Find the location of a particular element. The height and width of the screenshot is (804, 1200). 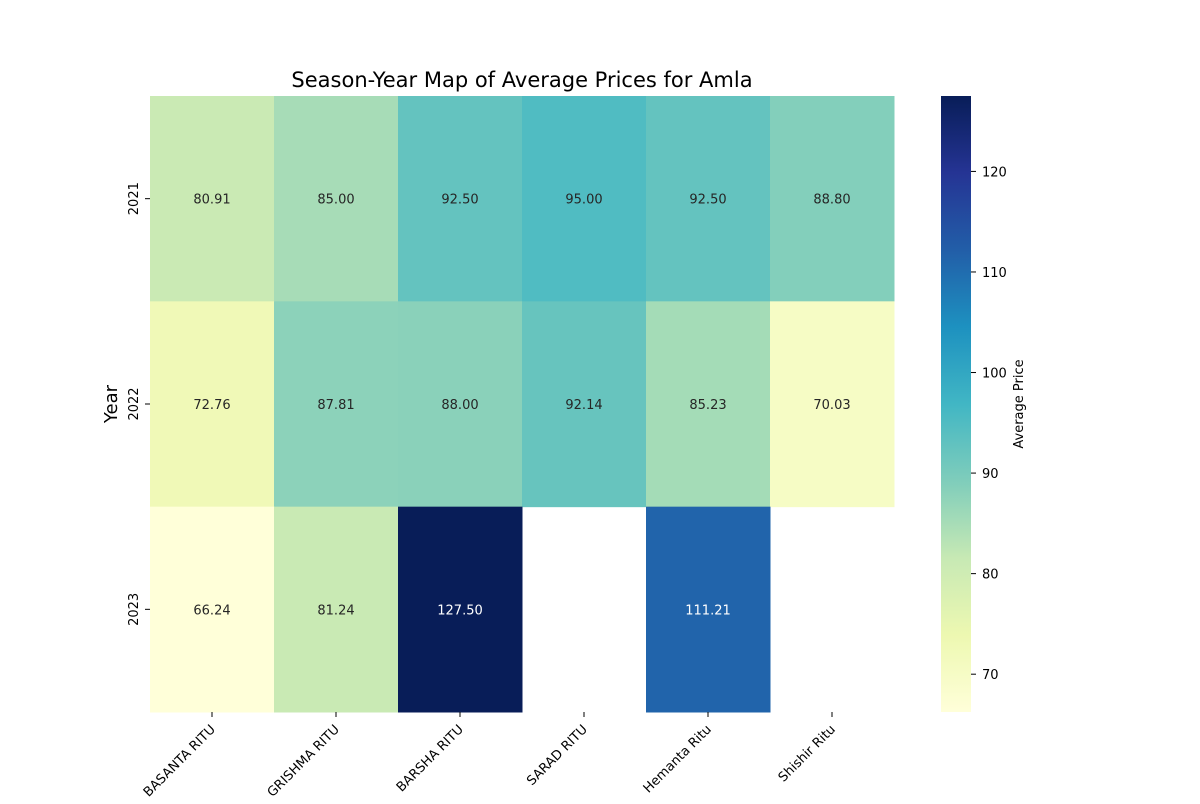

colorbar-tick-label: 110 is located at coordinates (994, 273).